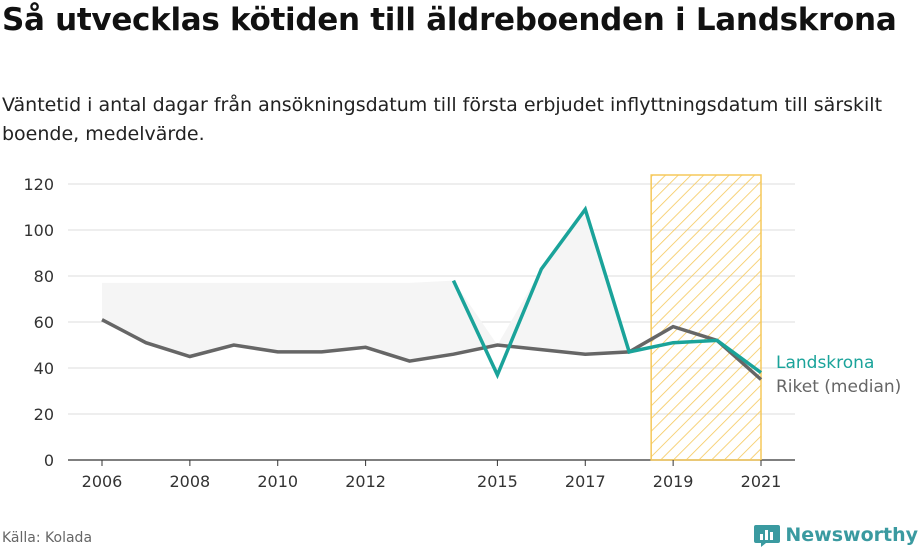 This screenshot has height=552, width=920. Describe the element at coordinates (49, 460) in the screenshot. I see `y-tick-label: 0` at that location.